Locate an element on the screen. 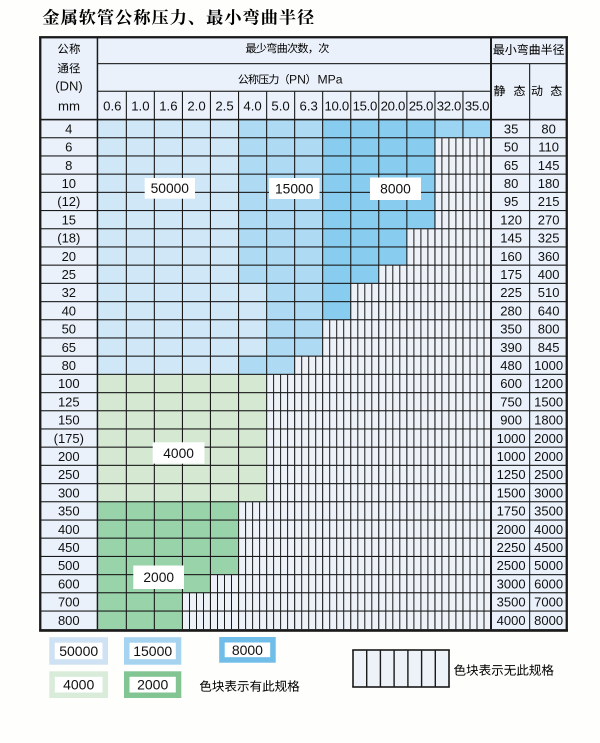  svg-text: (DN) is located at coordinates (68, 86).